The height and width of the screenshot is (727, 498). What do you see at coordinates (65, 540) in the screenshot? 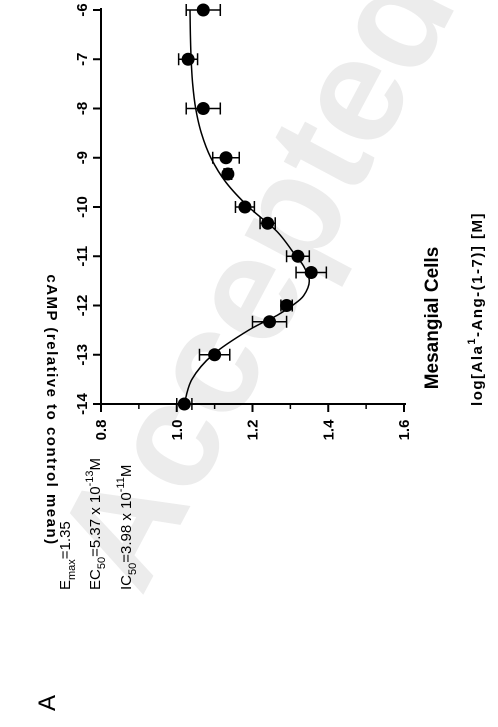
I see `annotation-emax-rest: =1.35` at bounding box center [65, 540].